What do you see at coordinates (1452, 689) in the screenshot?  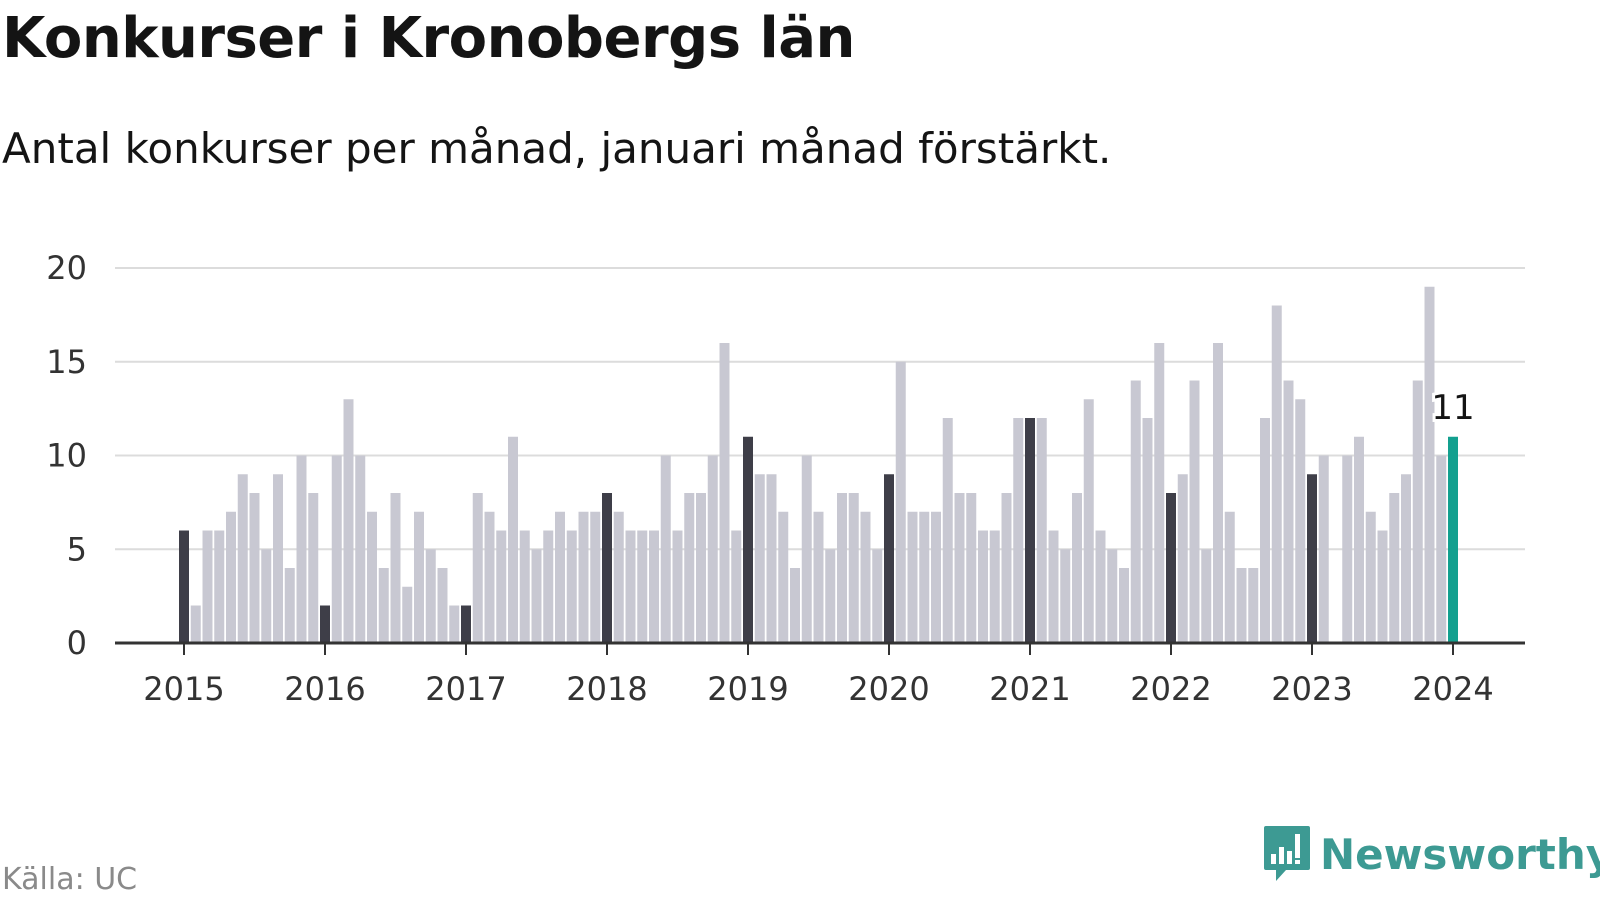 I see `x-tick-label: 2024` at bounding box center [1452, 689].